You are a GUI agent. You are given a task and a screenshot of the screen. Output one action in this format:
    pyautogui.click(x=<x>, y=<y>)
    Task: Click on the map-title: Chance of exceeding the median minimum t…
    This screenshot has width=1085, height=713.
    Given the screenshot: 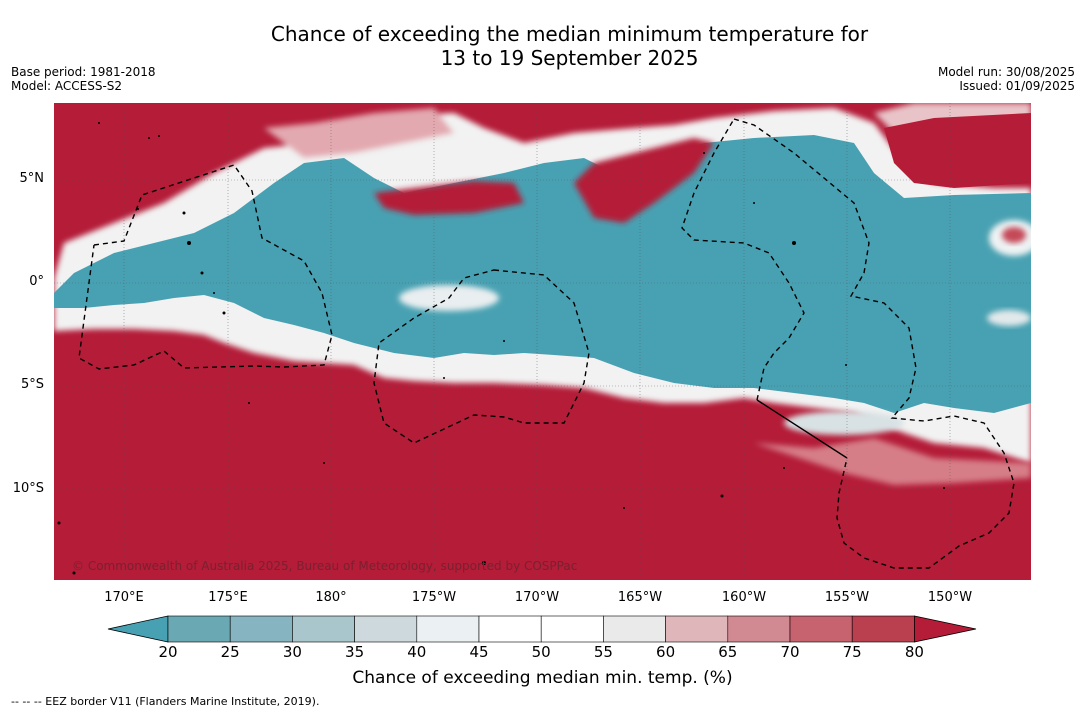 What is the action you would take?
    pyautogui.click(x=569, y=46)
    